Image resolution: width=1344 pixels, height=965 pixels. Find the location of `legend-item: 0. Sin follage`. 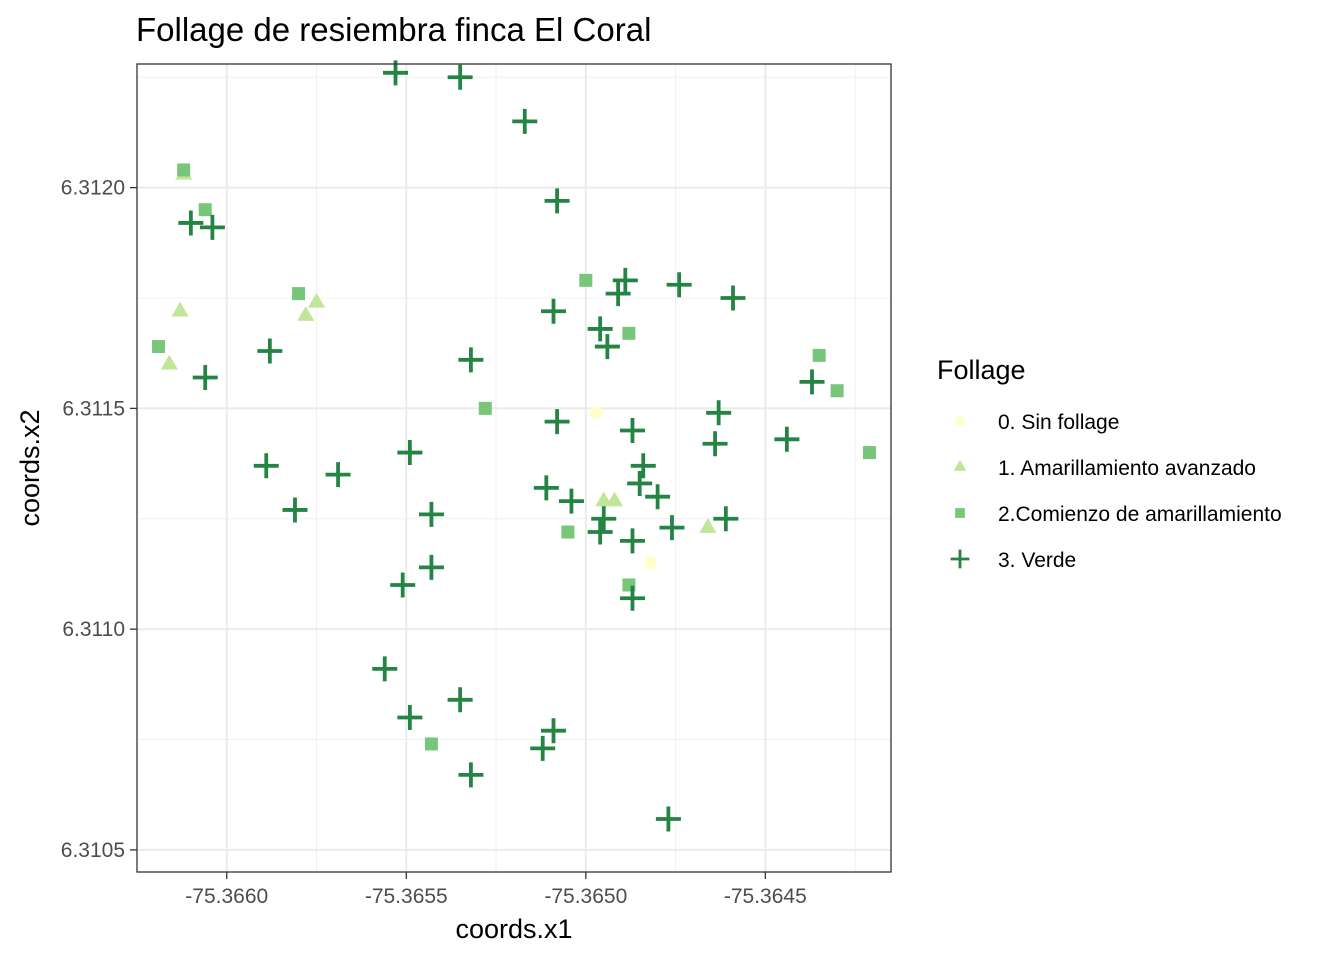

legend-item: 0. Sin follage is located at coordinates (1037, 422).